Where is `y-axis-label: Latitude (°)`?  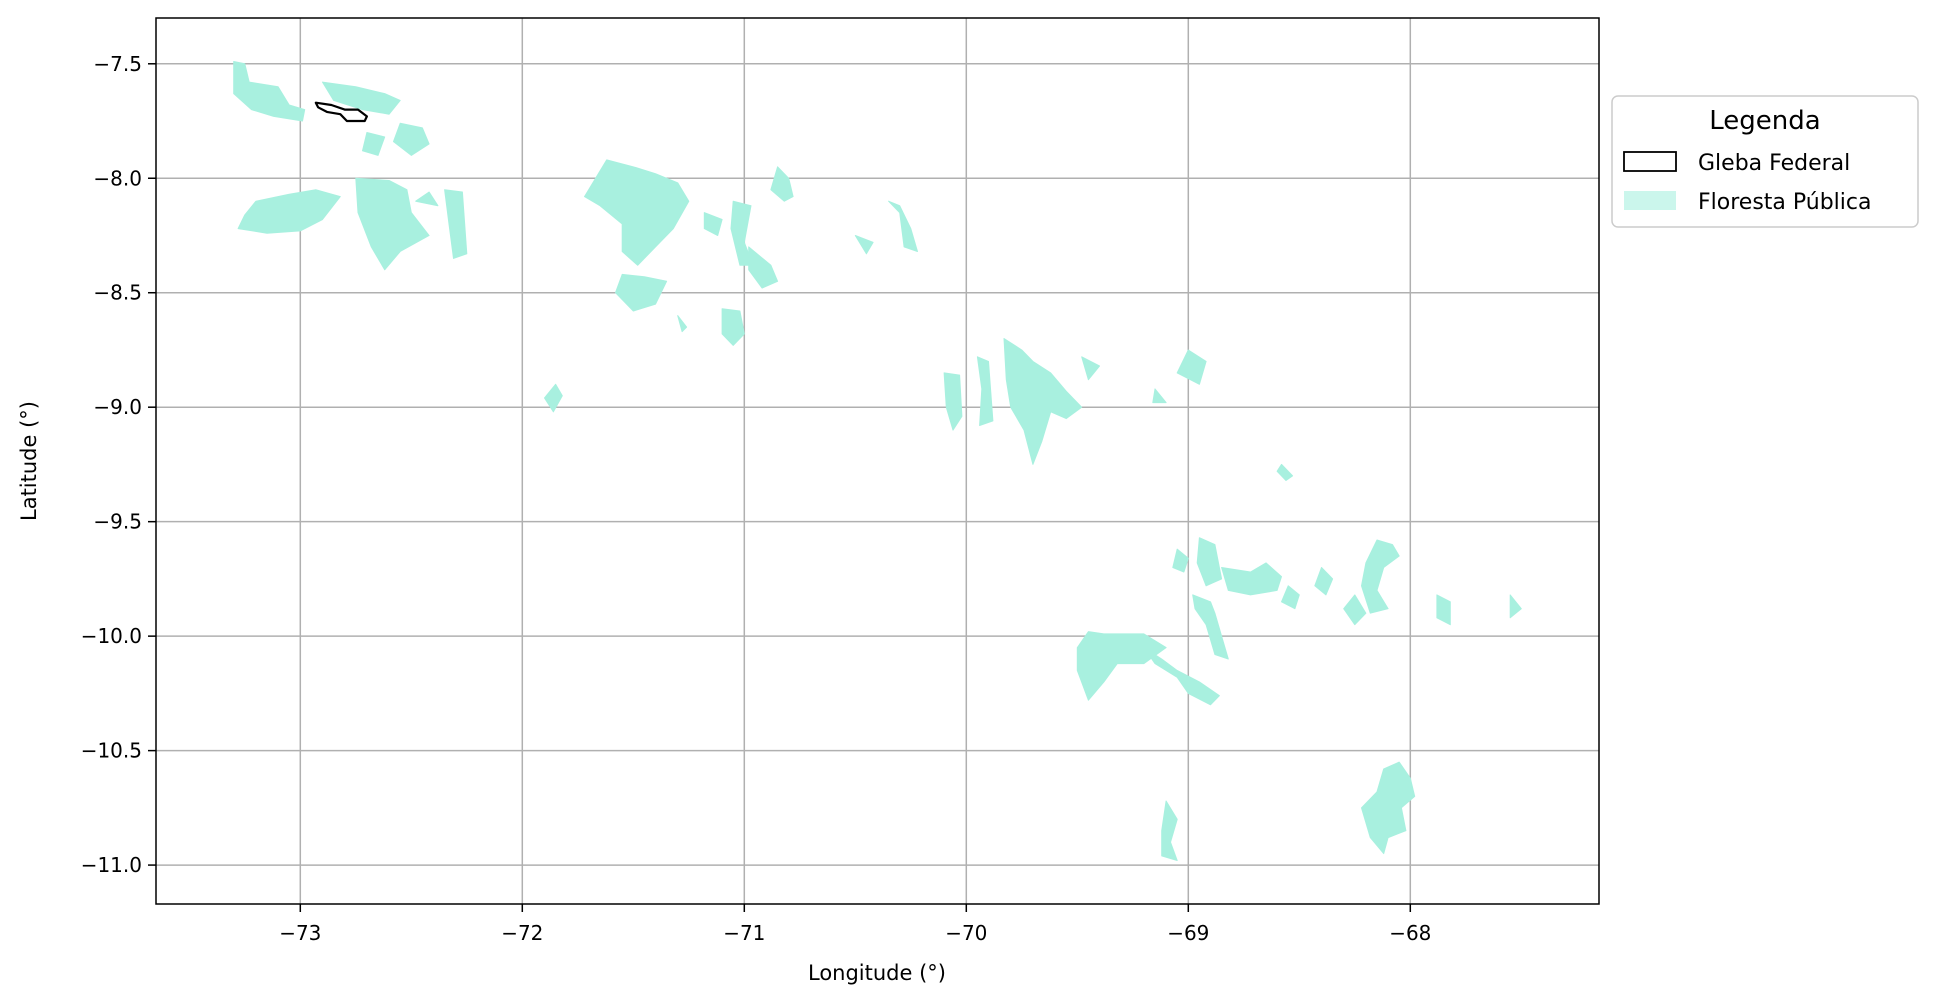 y-axis-label: Latitude (°) is located at coordinates (29, 461).